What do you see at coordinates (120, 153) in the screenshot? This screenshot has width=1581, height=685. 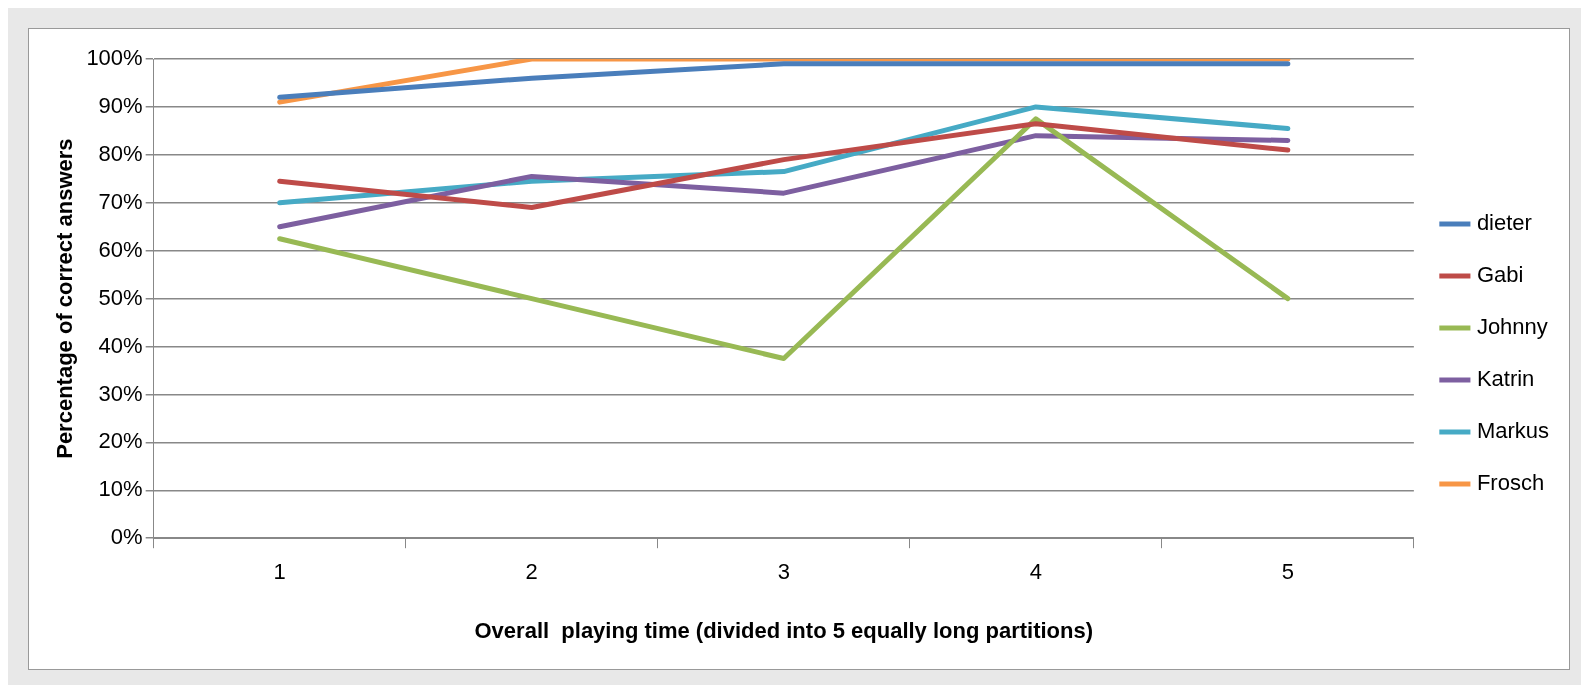 I see `y-tick-label: 80%` at bounding box center [120, 153].